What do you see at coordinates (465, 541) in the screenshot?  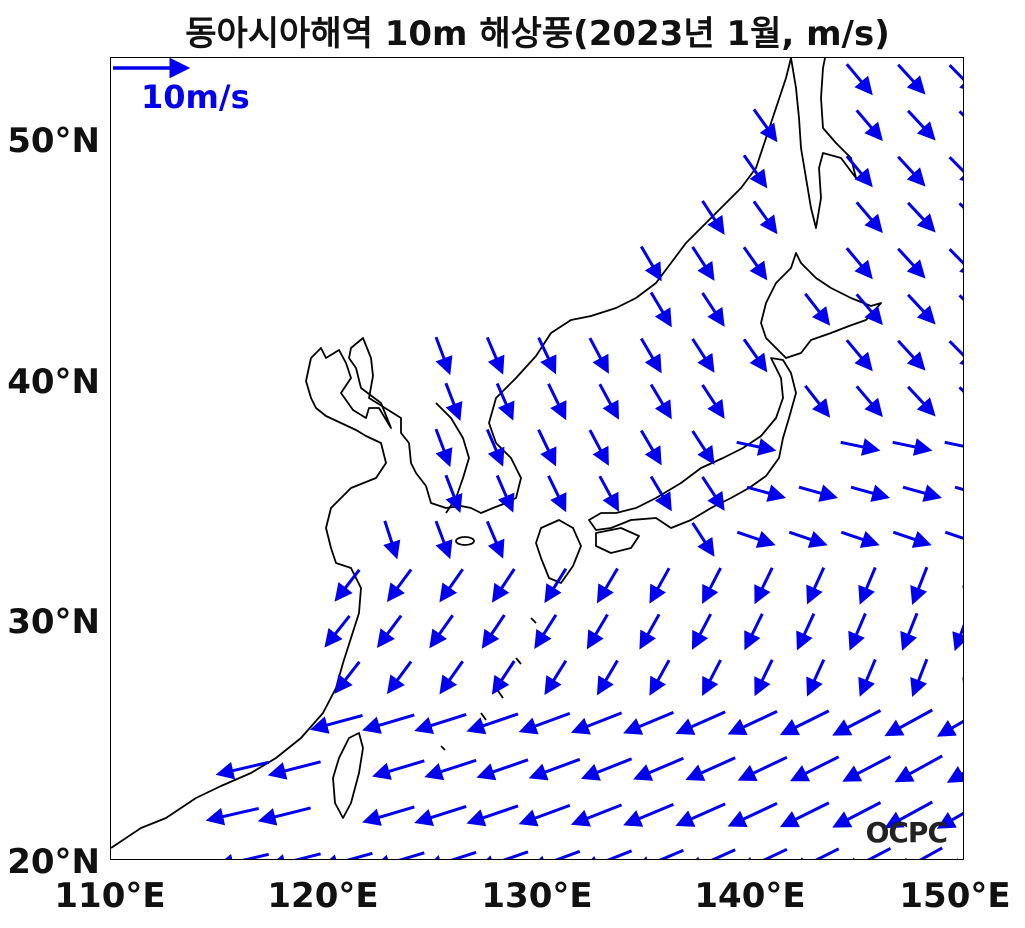 I see `jeju-island` at bounding box center [465, 541].